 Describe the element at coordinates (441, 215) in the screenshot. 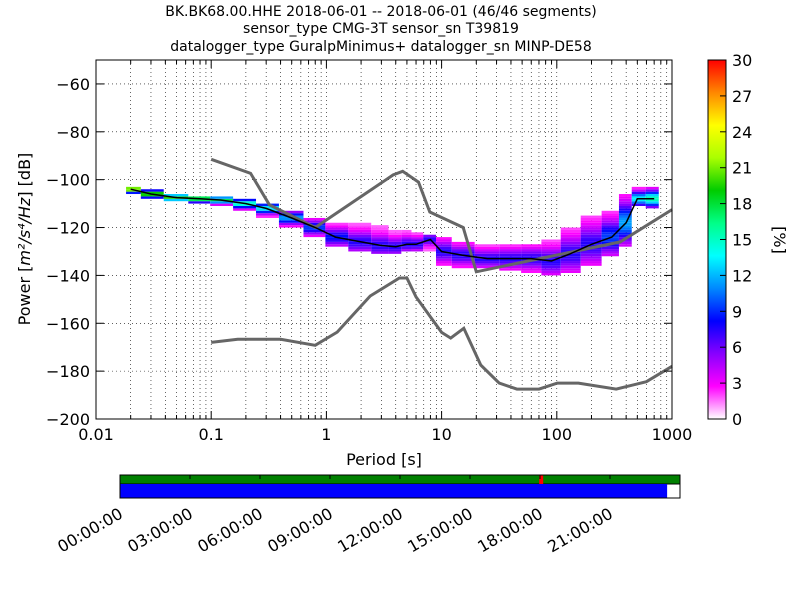

I see `nhnm-curve` at that location.